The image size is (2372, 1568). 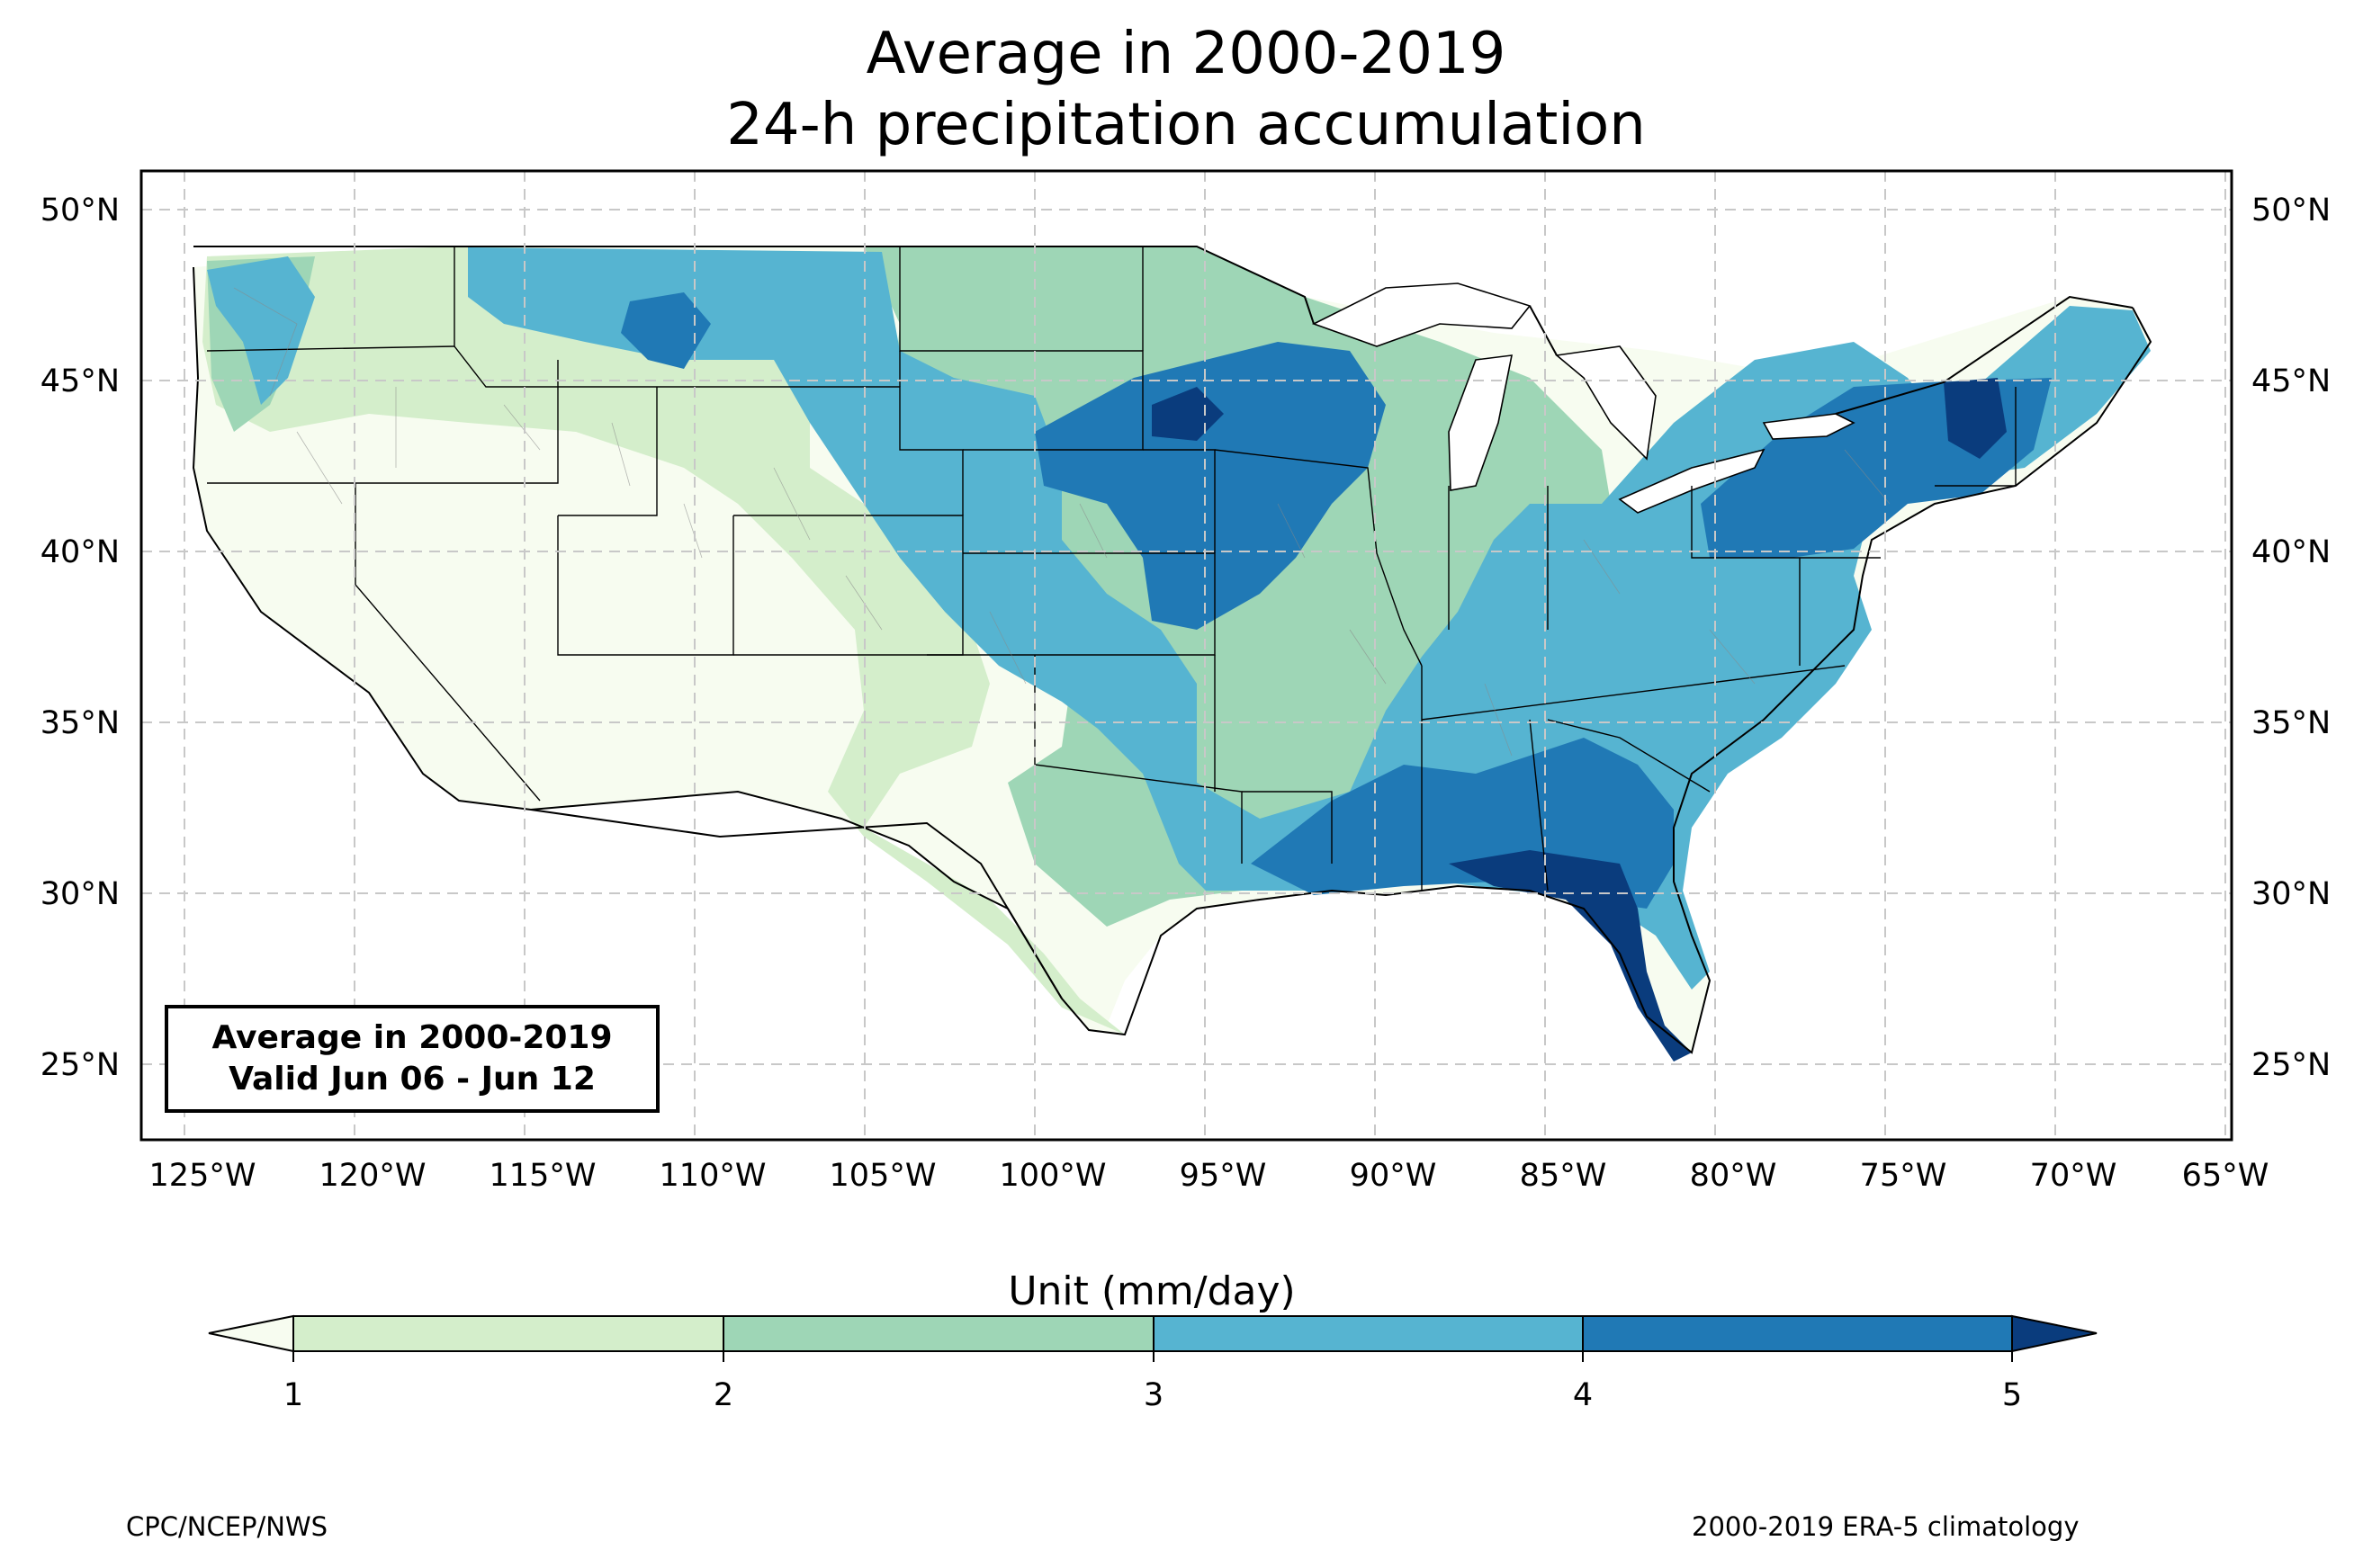 What do you see at coordinates (1223, 1176) in the screenshot?
I see `lon-label: 95°W` at bounding box center [1223, 1176].